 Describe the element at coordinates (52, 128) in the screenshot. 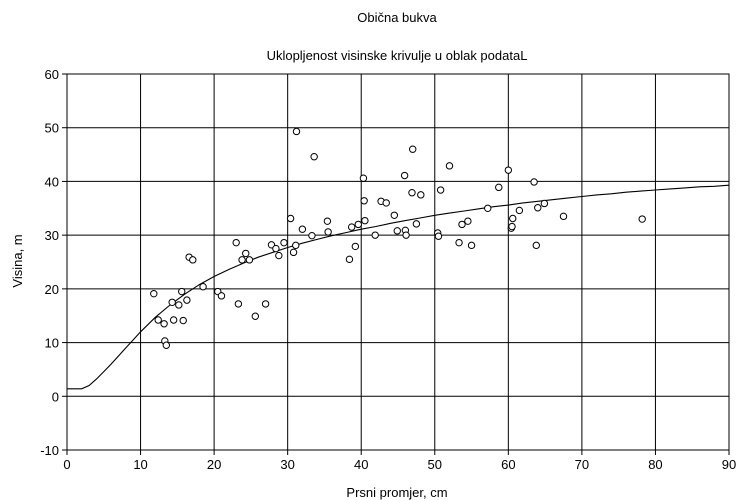

I see `y-tick-label: 50` at that location.